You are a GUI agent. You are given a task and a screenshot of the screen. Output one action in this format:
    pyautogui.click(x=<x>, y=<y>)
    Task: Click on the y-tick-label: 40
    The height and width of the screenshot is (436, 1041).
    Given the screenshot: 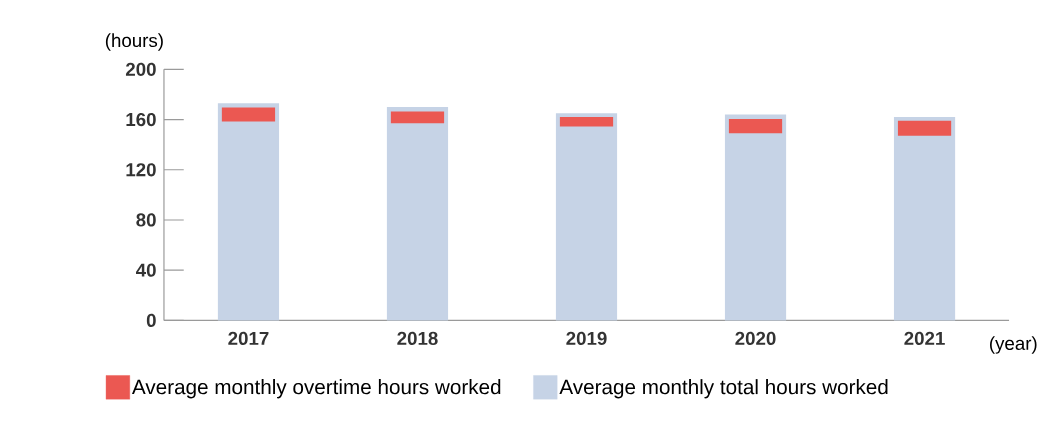 What is the action you would take?
    pyautogui.click(x=146, y=270)
    